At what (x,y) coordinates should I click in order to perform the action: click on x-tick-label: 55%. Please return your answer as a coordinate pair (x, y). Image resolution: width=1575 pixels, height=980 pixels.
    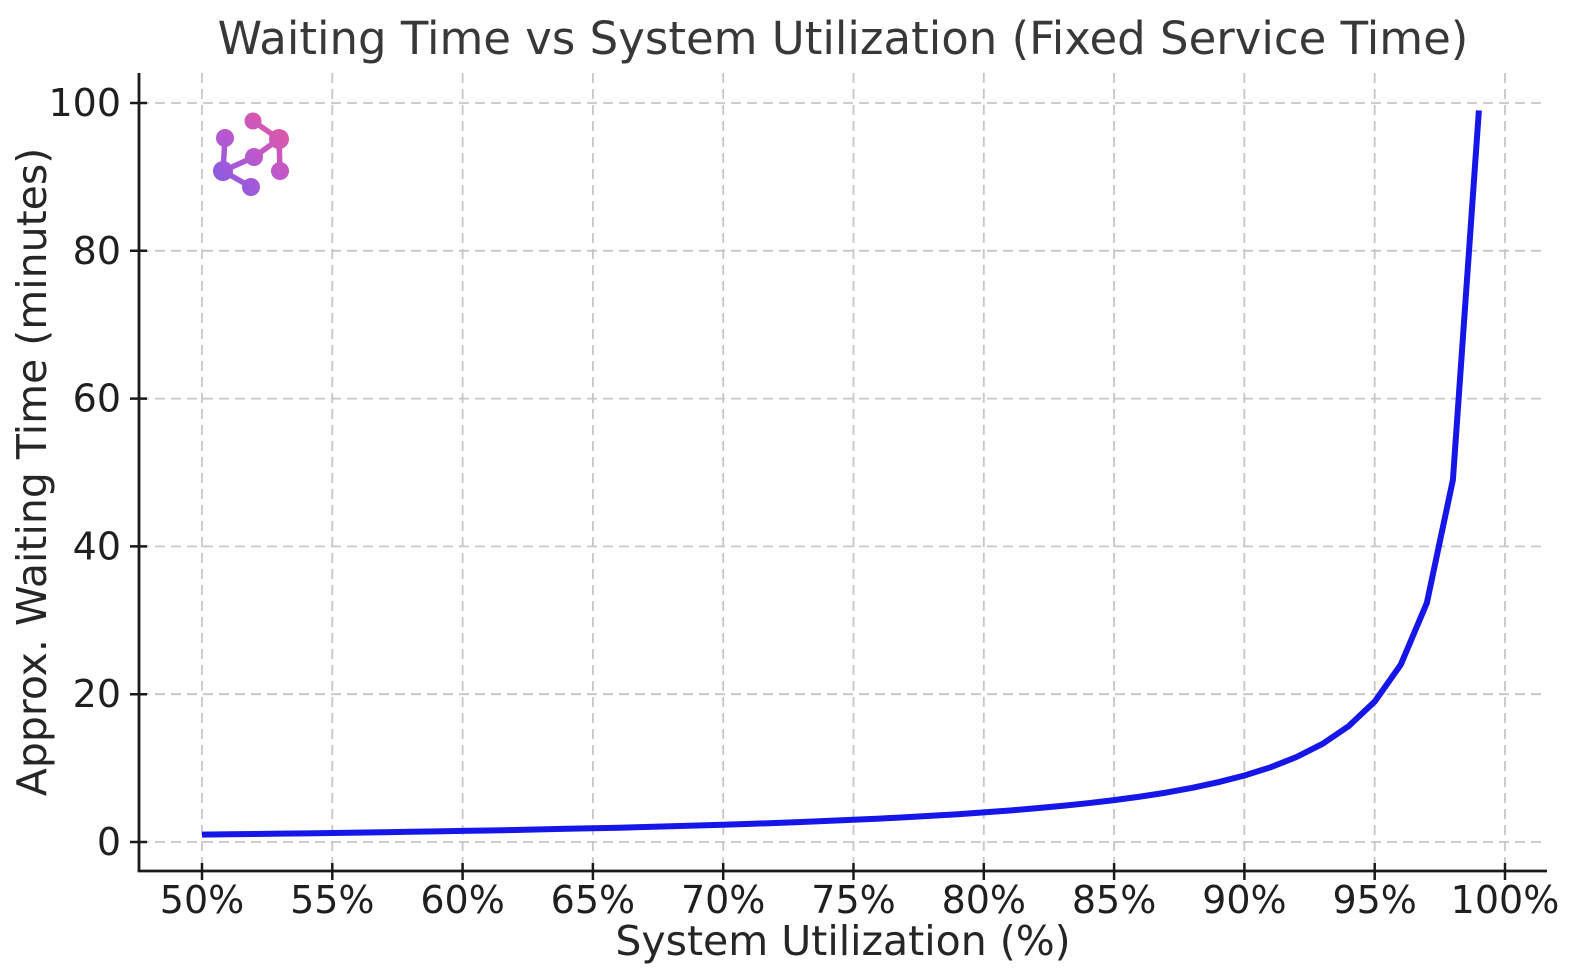
    Looking at the image, I should click on (332, 900).